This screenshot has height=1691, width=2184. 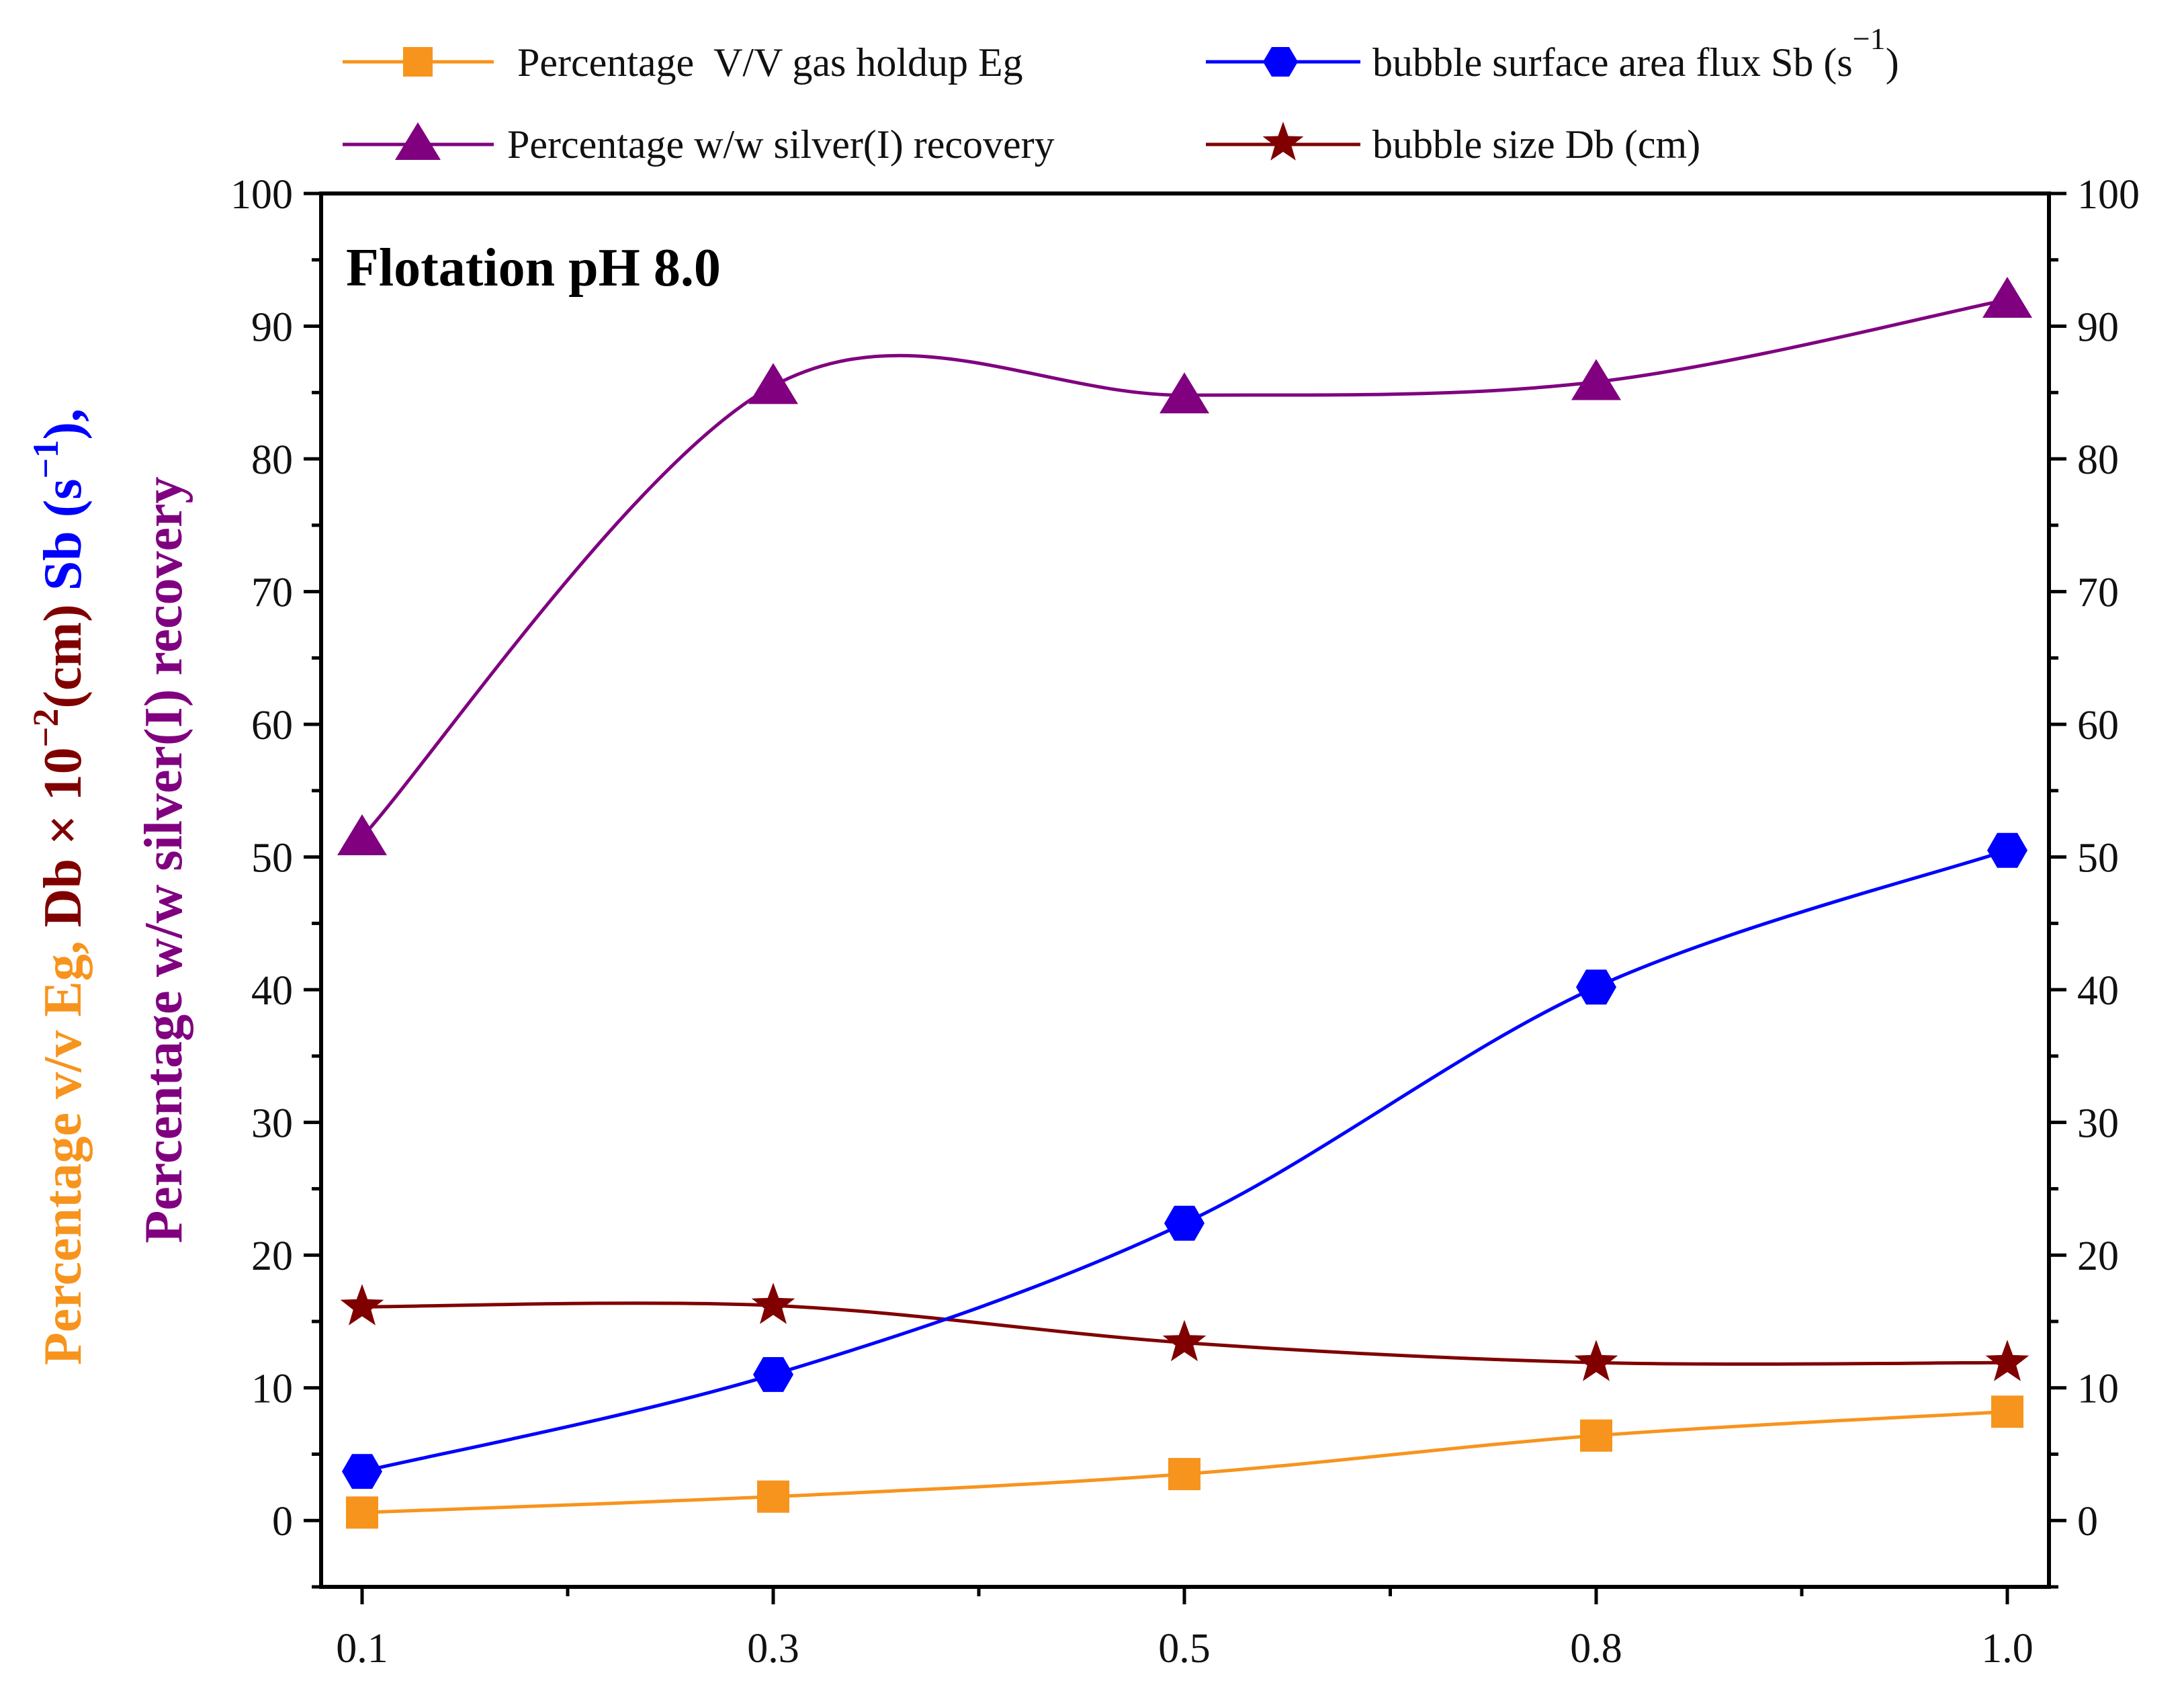 What do you see at coordinates (534, 268) in the screenshot?
I see `chart-annotation: Flotation pH 8.0` at bounding box center [534, 268].